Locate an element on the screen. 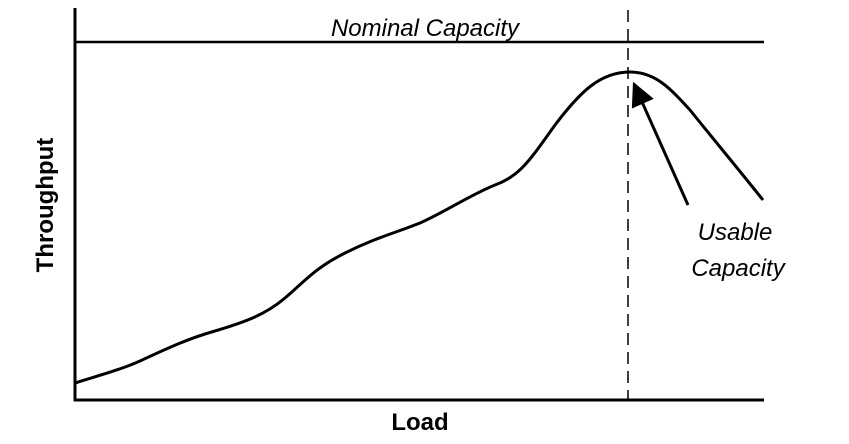 Image resolution: width=849 pixels, height=444 pixels. y-axis-label: Throughput is located at coordinates (45, 205).